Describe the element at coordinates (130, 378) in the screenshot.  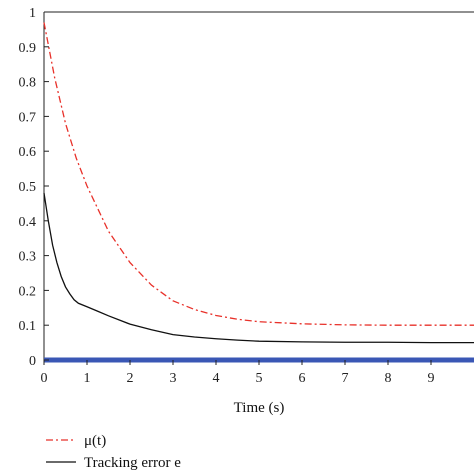
I see `x-tick-label: 2` at that location.